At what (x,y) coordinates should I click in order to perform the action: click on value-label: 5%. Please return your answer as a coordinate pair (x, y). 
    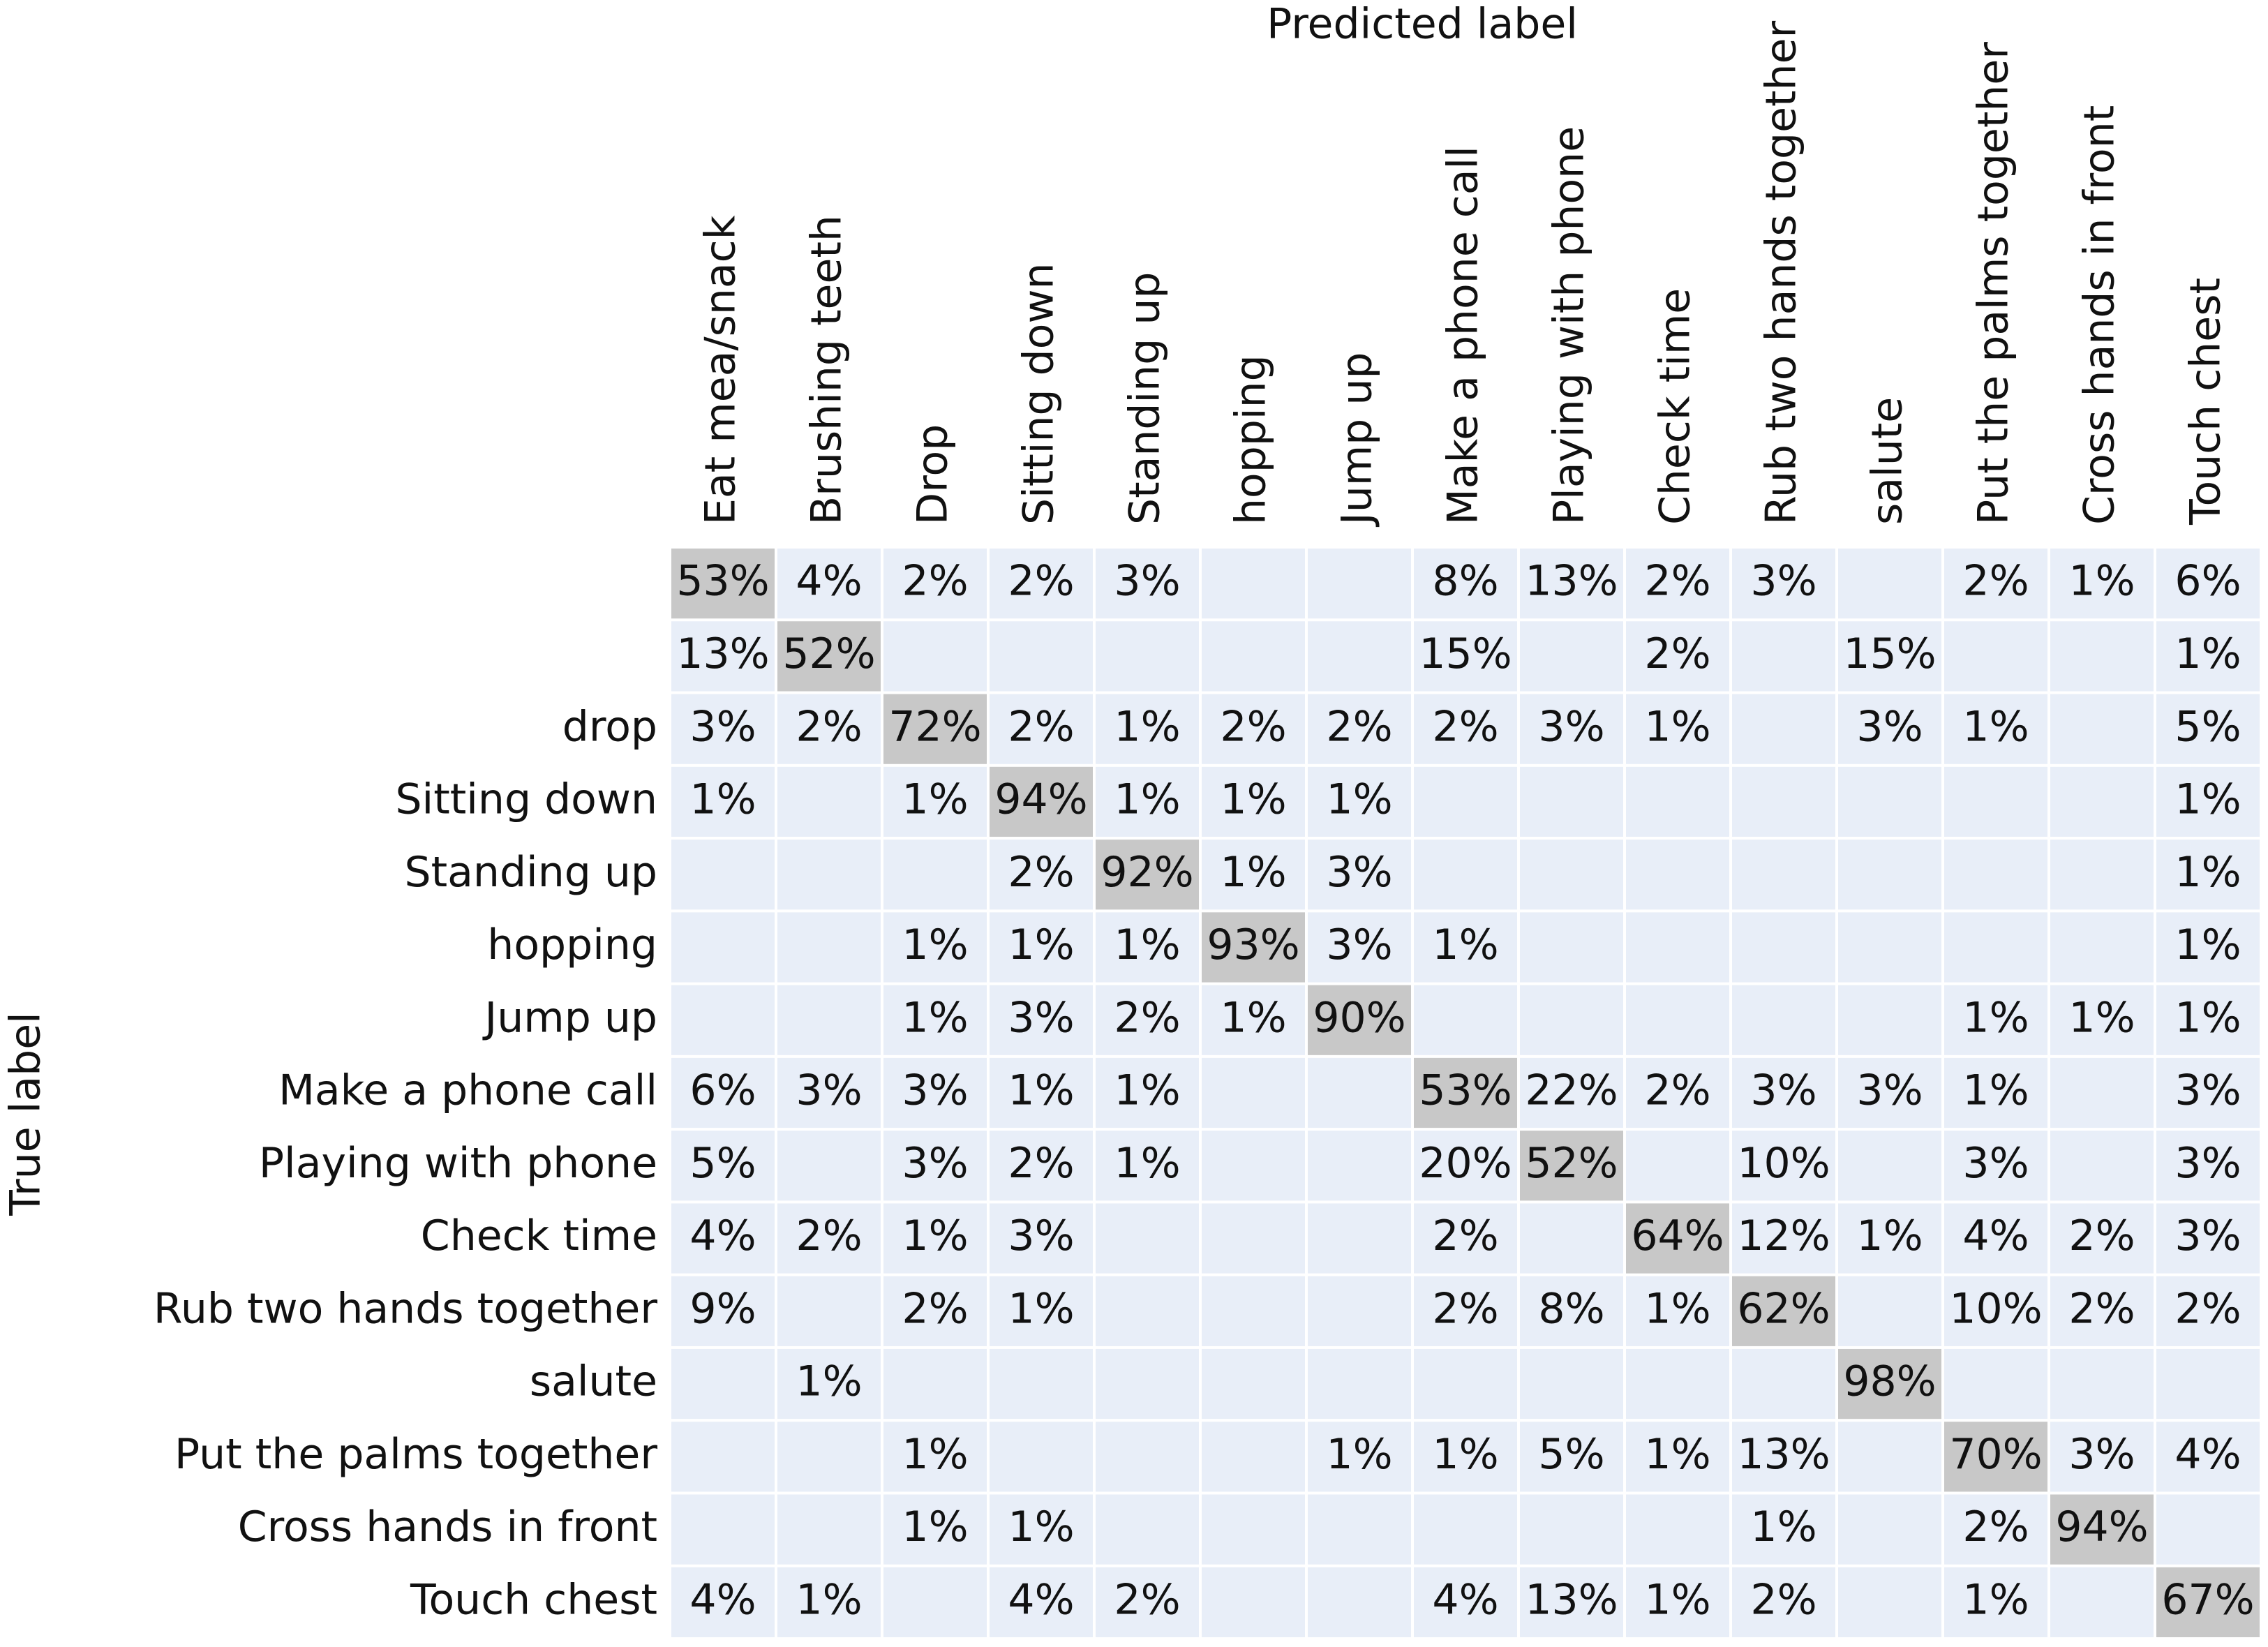
    Looking at the image, I should click on (722, 1163).